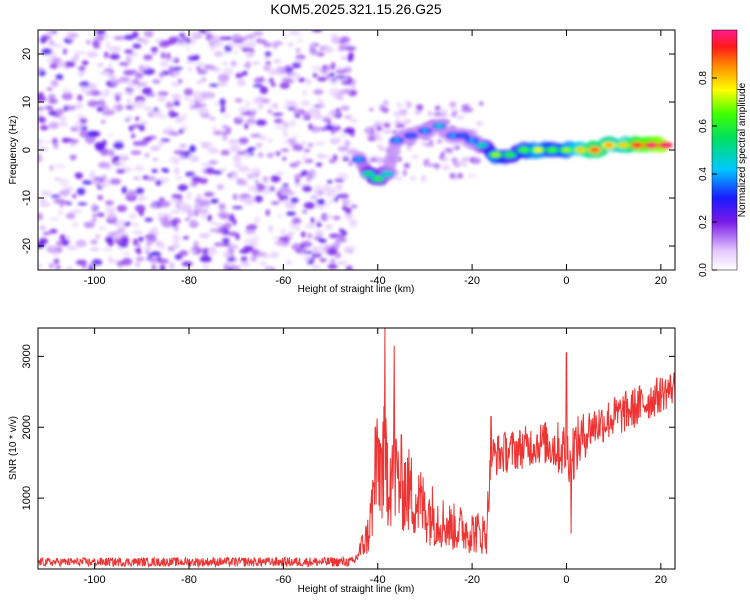  What do you see at coordinates (27, 102) in the screenshot?
I see `y-tick-label: 10` at bounding box center [27, 102].